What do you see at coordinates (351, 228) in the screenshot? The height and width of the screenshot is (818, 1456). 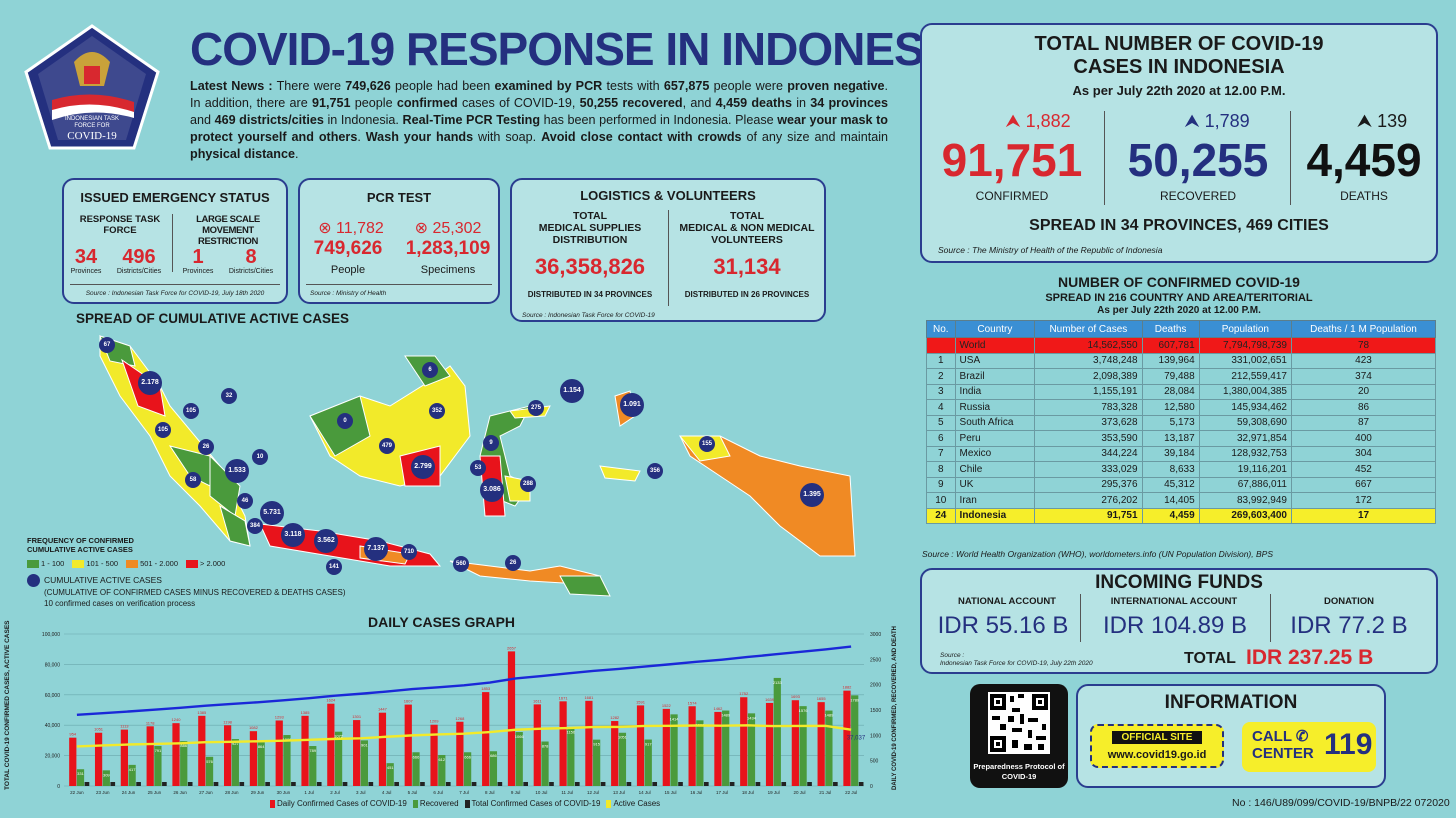 I see `pcr-people-increase: ⊗ 11,782` at bounding box center [351, 228].